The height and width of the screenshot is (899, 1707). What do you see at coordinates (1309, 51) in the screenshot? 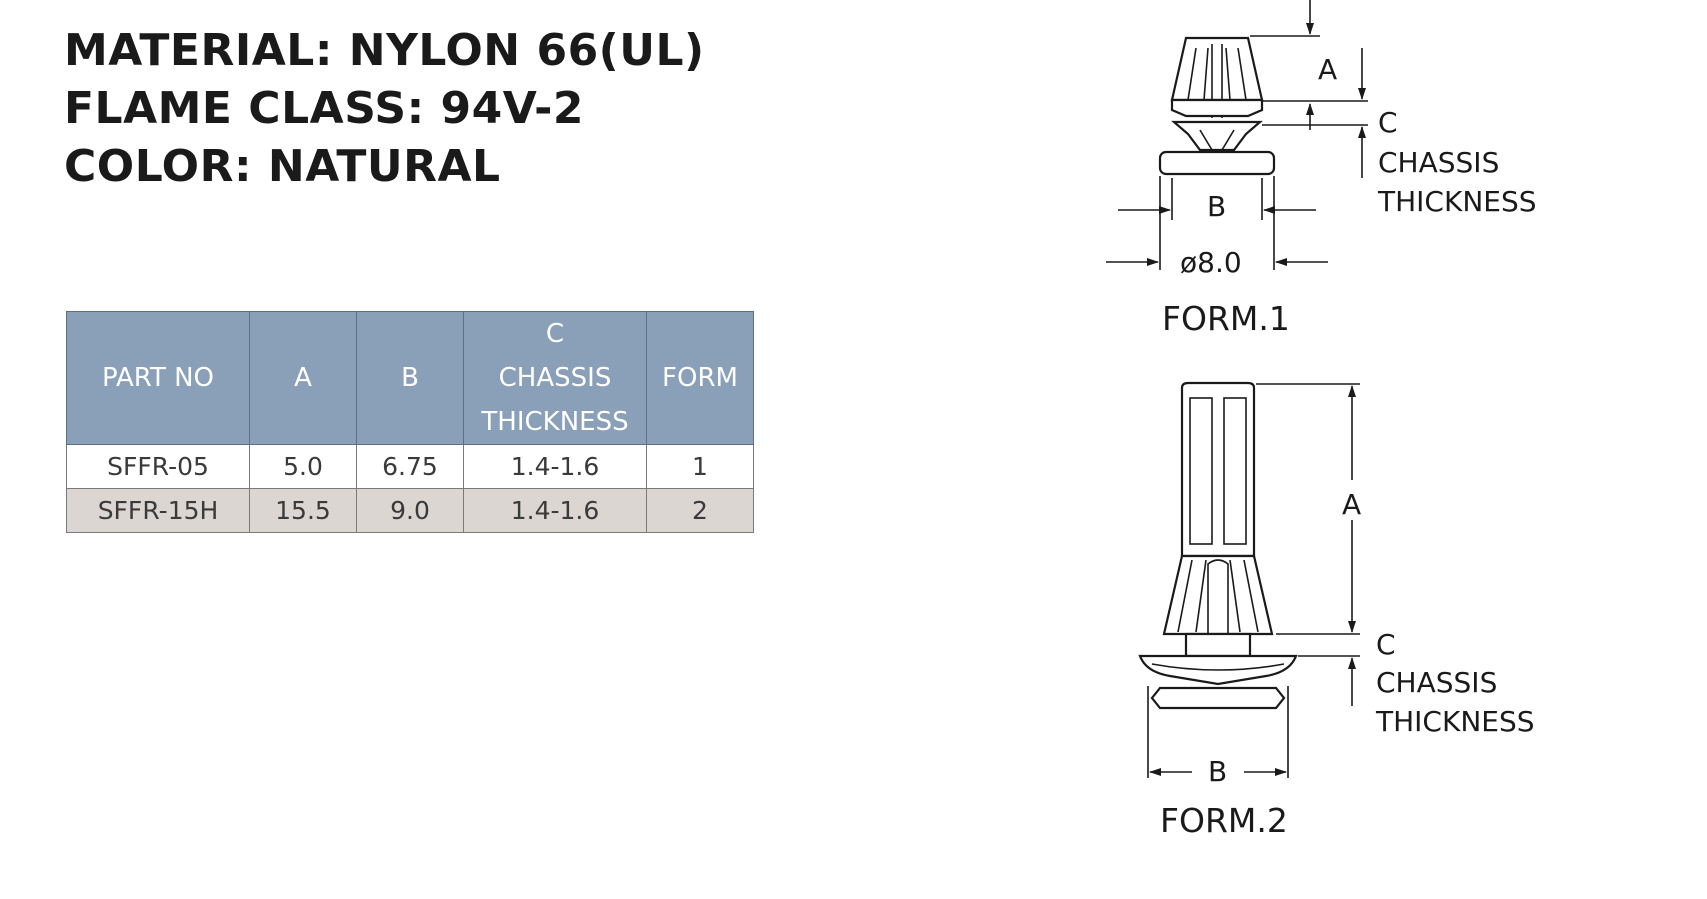
I see `form1-dim-a: A` at bounding box center [1309, 51].